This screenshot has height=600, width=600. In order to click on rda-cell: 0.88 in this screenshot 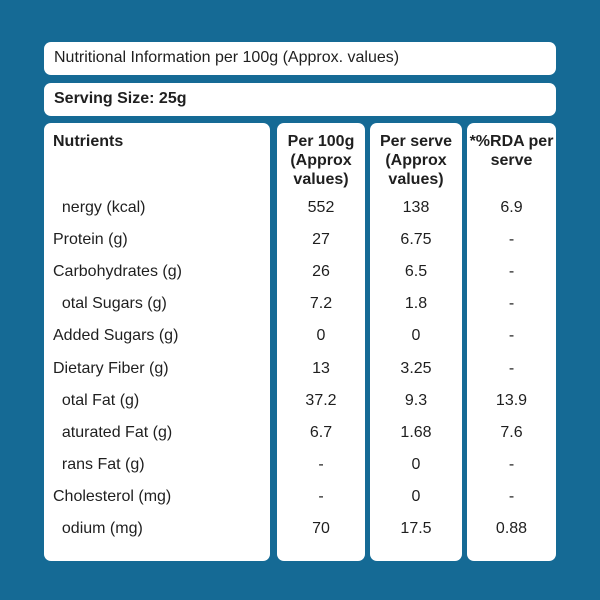, I will do `click(511, 528)`.